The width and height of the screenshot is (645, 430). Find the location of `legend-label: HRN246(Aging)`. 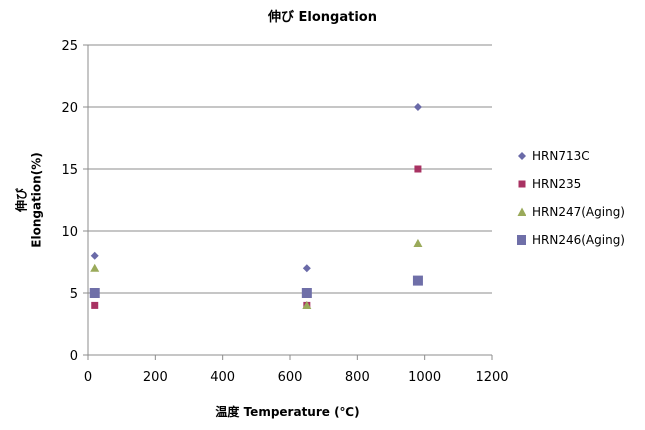

legend-label: HRN246(Aging) is located at coordinates (578, 240).